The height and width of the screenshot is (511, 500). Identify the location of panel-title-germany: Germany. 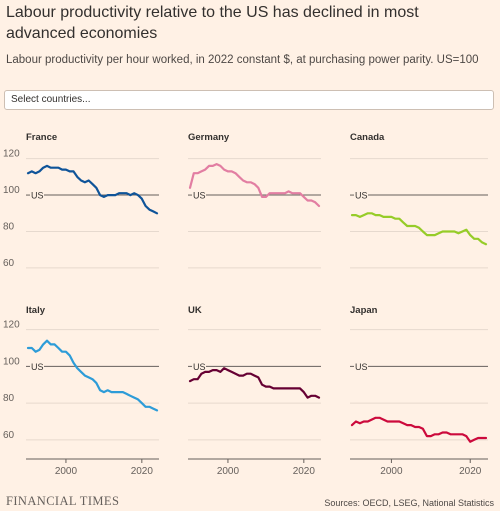
(209, 137).